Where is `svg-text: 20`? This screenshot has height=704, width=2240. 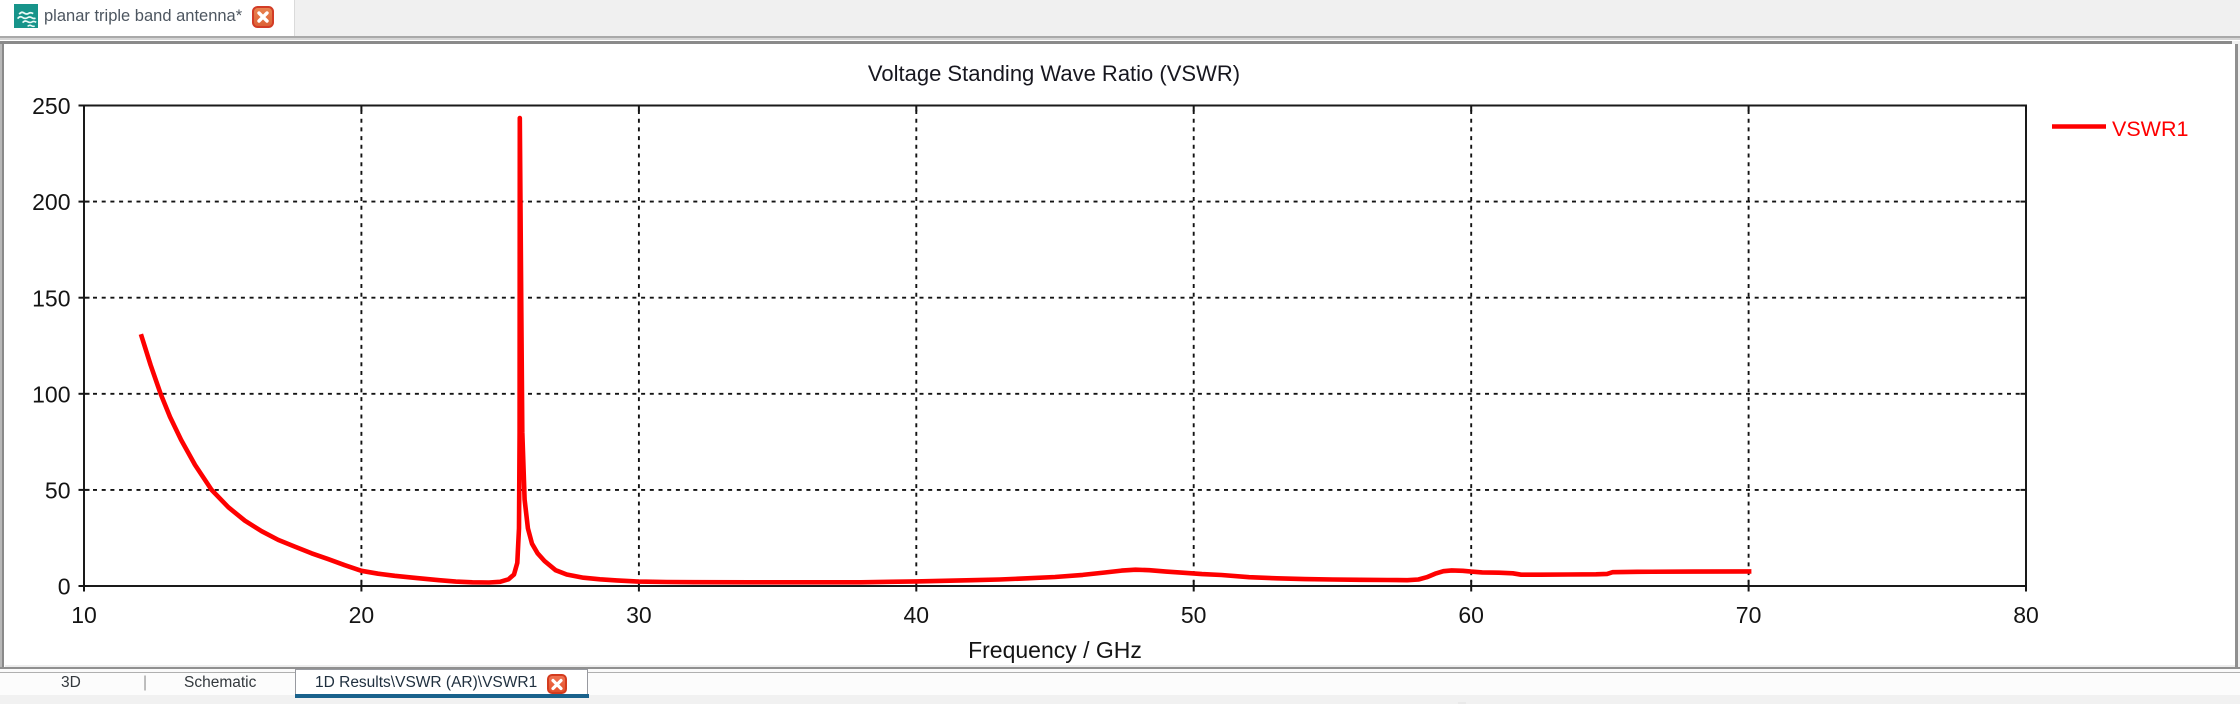
svg-text: 20 is located at coordinates (362, 615).